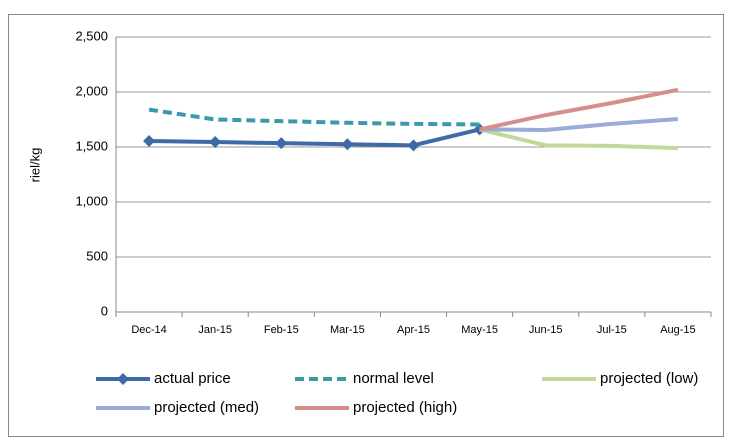  I want to click on y-tick-label: 500, so click(97, 255).